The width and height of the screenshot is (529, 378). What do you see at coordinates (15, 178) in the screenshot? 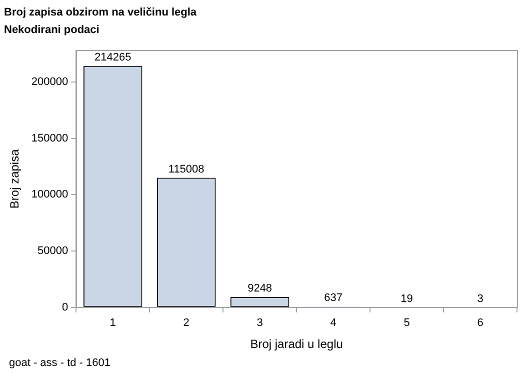
I see `y-axis-title: Broj zapisa` at bounding box center [15, 178].